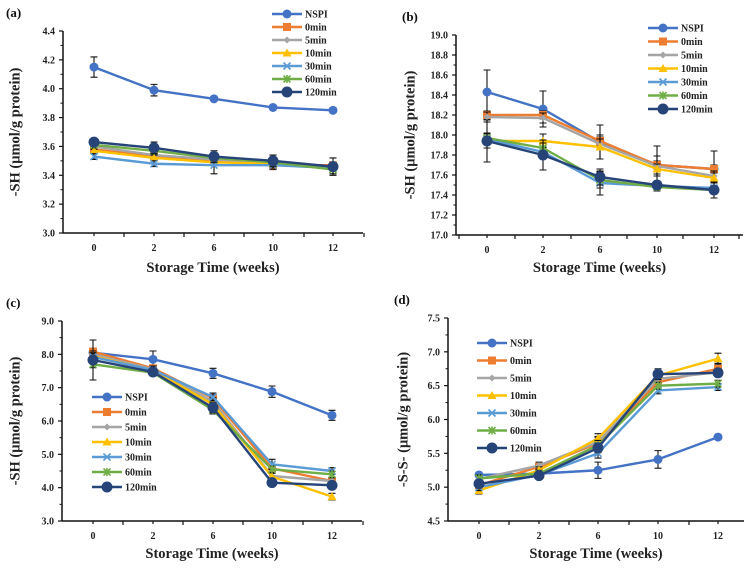  What do you see at coordinates (440, 96) in the screenshot?
I see `y-tick-label: 18.4` at bounding box center [440, 96].